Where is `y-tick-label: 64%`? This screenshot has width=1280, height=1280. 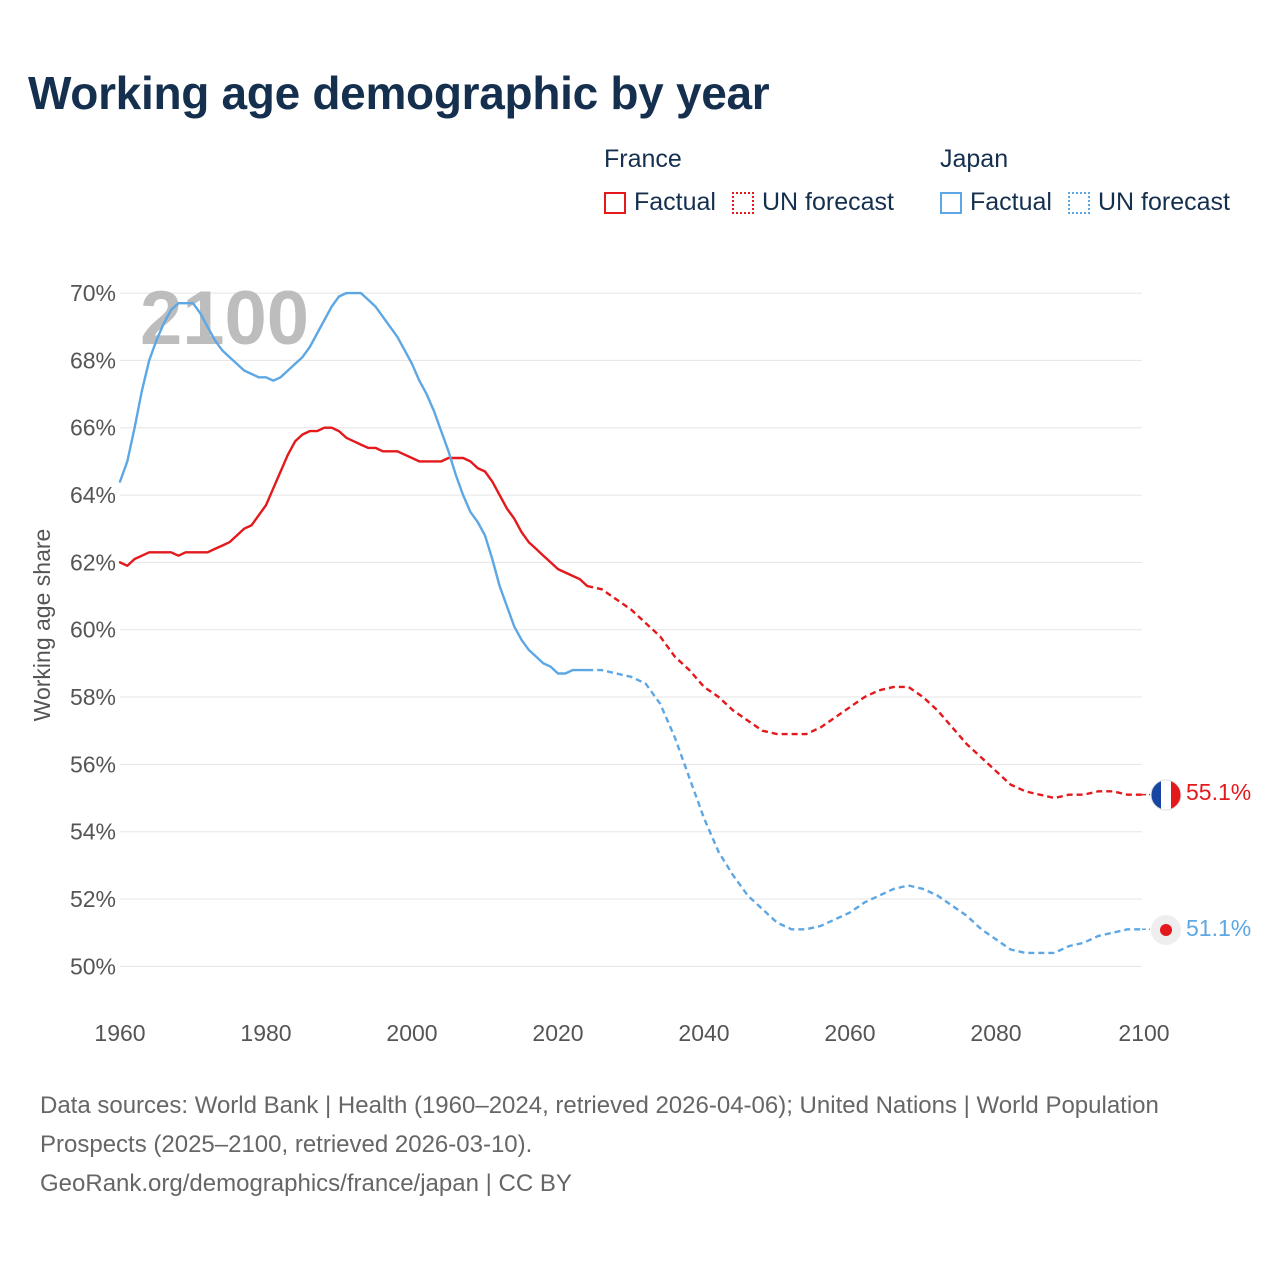
y-tick-label: 64% is located at coordinates (93, 495).